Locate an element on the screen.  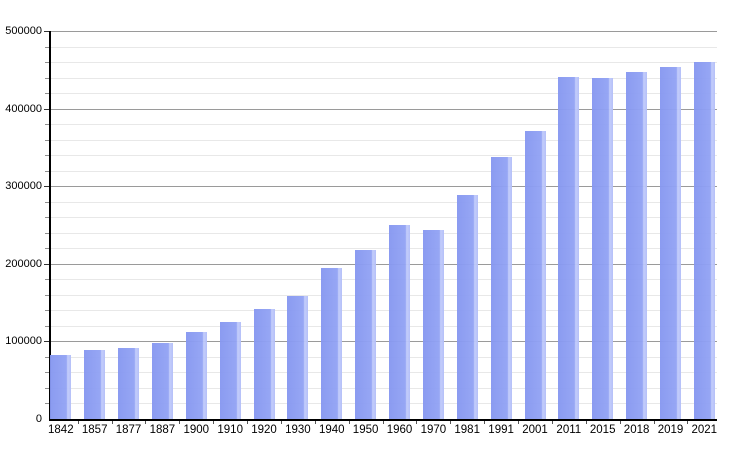
bar-1991 is located at coordinates (501, 288).